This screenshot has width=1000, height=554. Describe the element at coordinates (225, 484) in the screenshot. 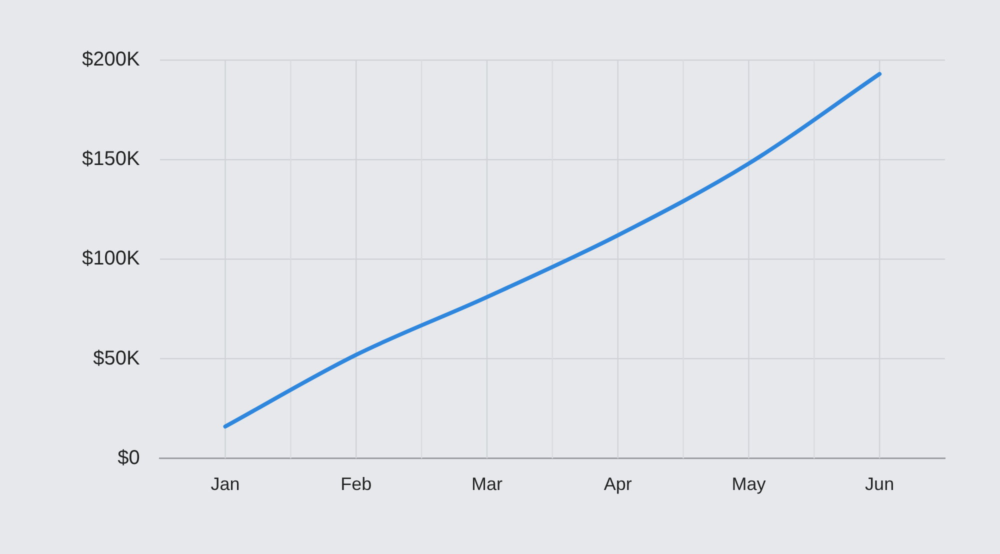

I see `x-tick-label: Jan` at that location.